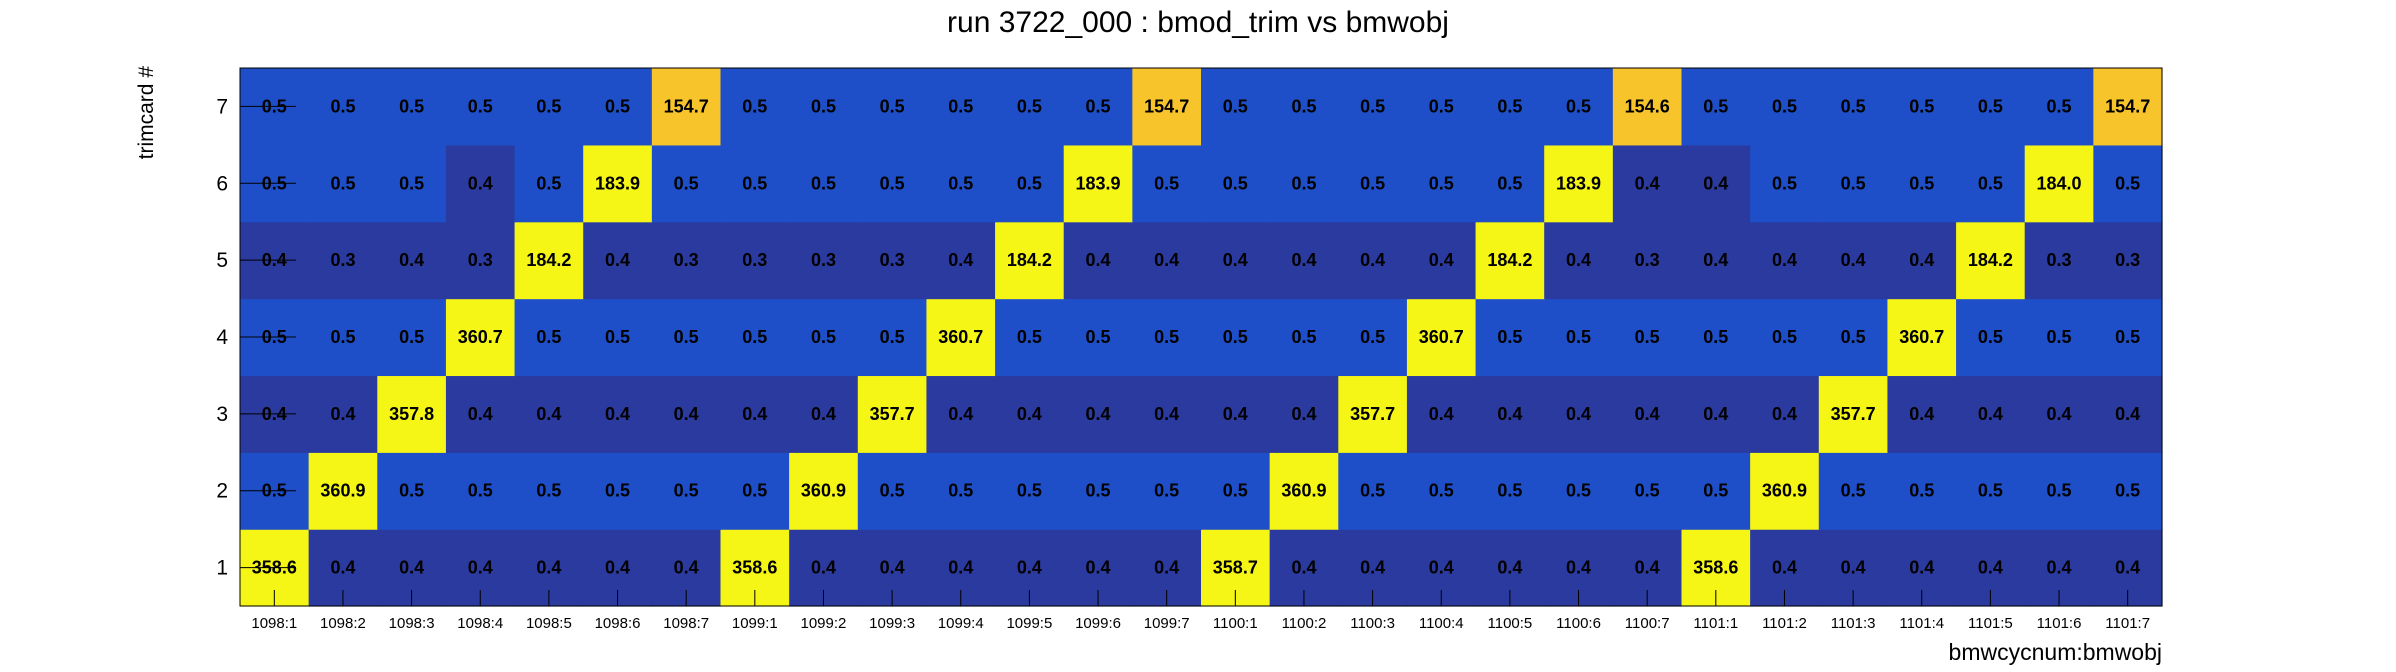 This screenshot has height=672, width=2396. What do you see at coordinates (1441, 623) in the screenshot?
I see `x-tick-label: 1100:4` at bounding box center [1441, 623].